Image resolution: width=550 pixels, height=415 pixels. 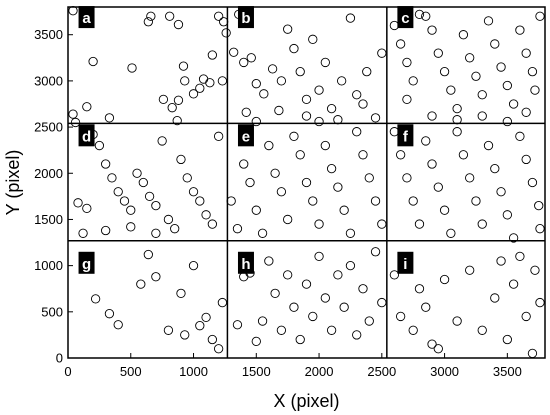 I want to click on y-tick-label: 3500, so click(x=48, y=34).